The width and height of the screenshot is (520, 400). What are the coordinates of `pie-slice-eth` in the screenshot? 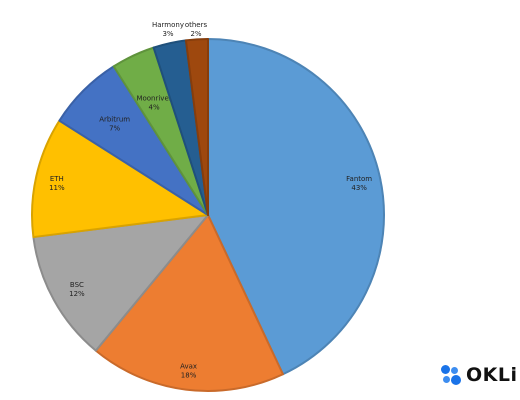 It's located at (120, 179).